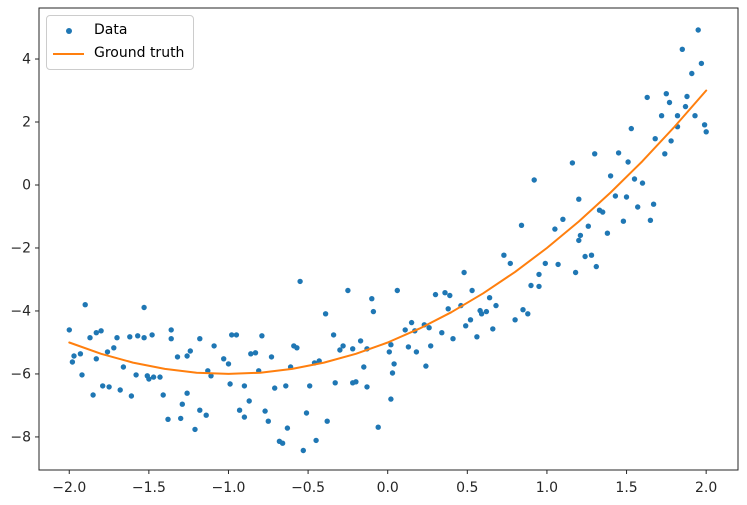 The height and width of the screenshot is (505, 747). Describe the element at coordinates (118, 30) in the screenshot. I see `legend-entry-data: Data` at that location.